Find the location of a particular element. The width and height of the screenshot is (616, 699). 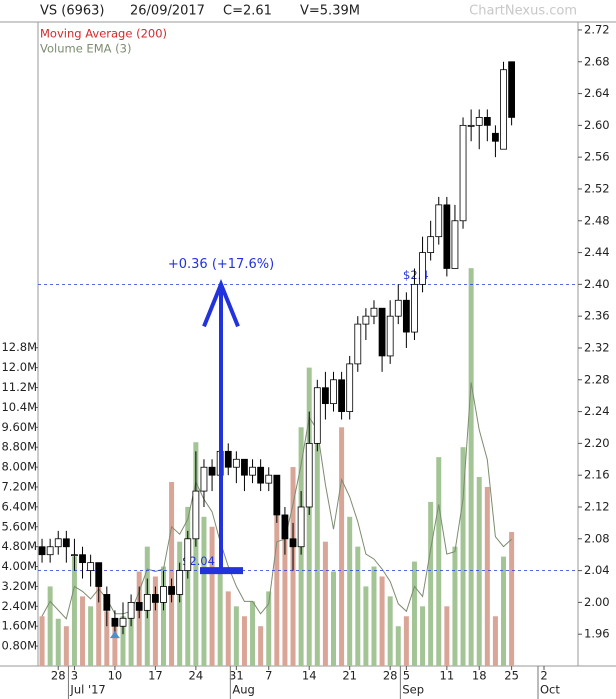

x-tick-label: 25 is located at coordinates (511, 676).